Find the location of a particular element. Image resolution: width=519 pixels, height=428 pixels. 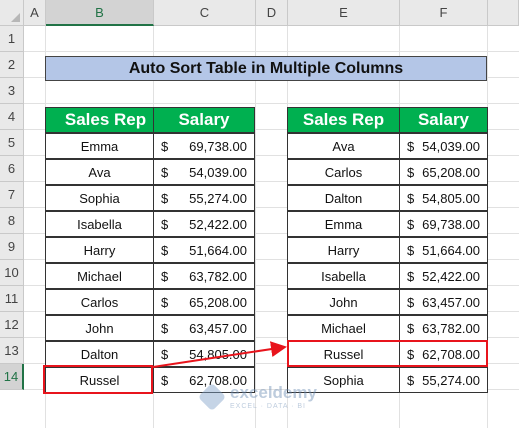

row-header-9: 9 is located at coordinates (12, 247).